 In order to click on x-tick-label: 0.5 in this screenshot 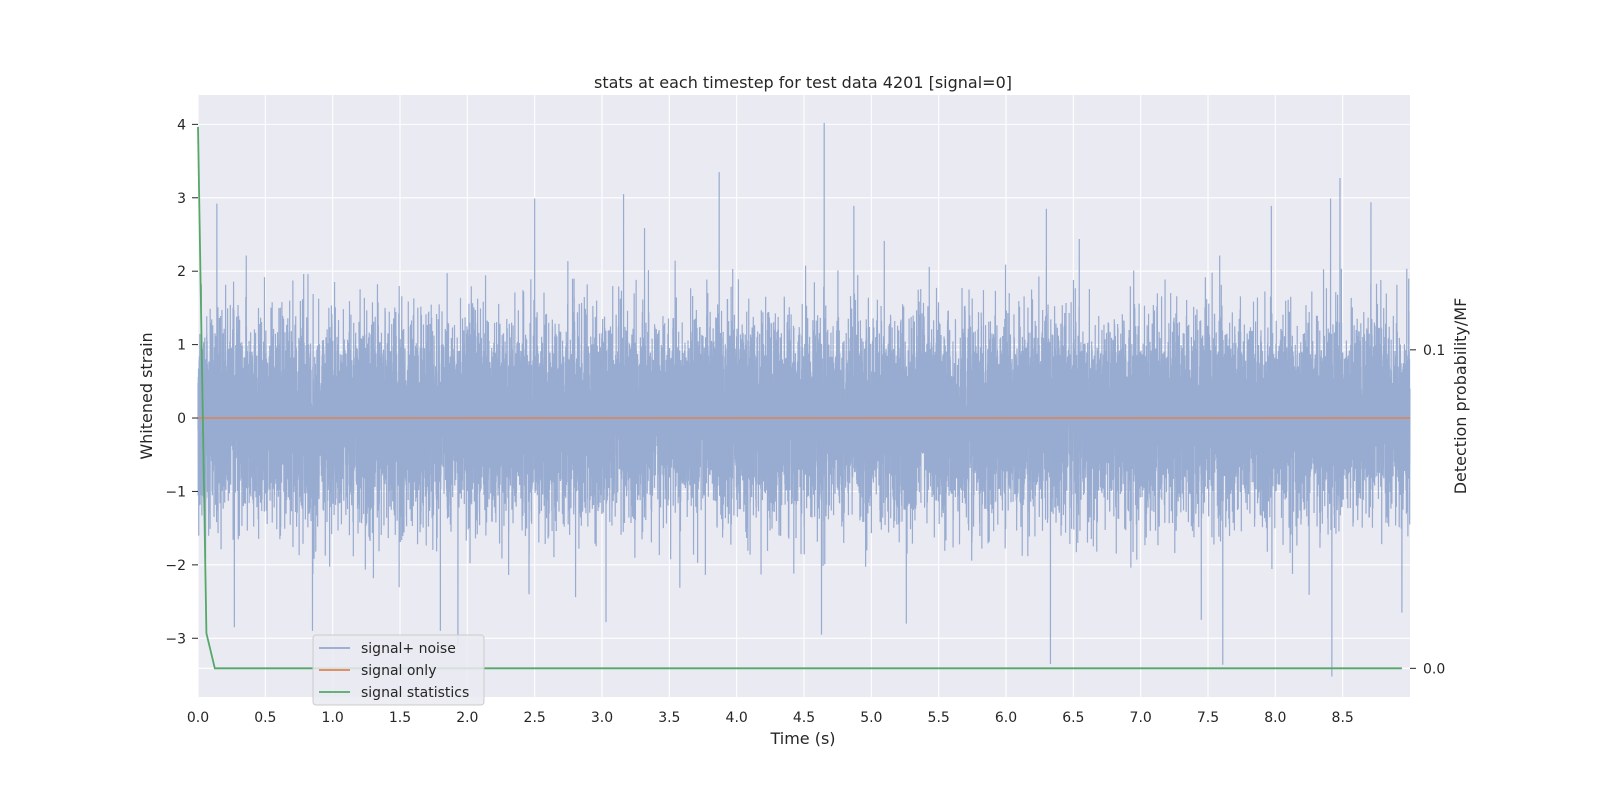, I will do `click(265, 718)`.